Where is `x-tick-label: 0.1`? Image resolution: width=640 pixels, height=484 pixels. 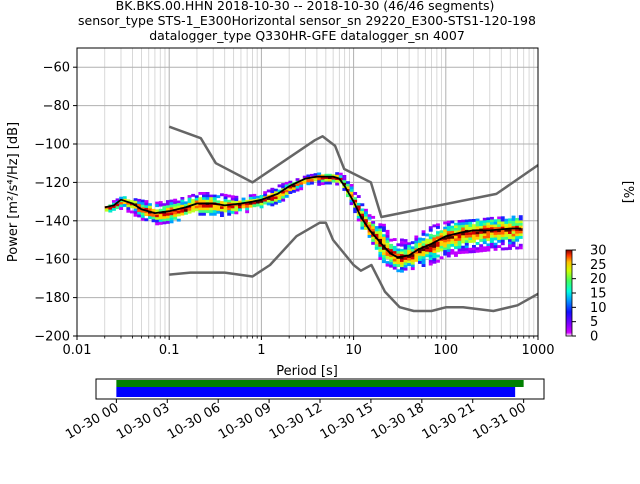 x-tick-label: 0.1 is located at coordinates (169, 350).